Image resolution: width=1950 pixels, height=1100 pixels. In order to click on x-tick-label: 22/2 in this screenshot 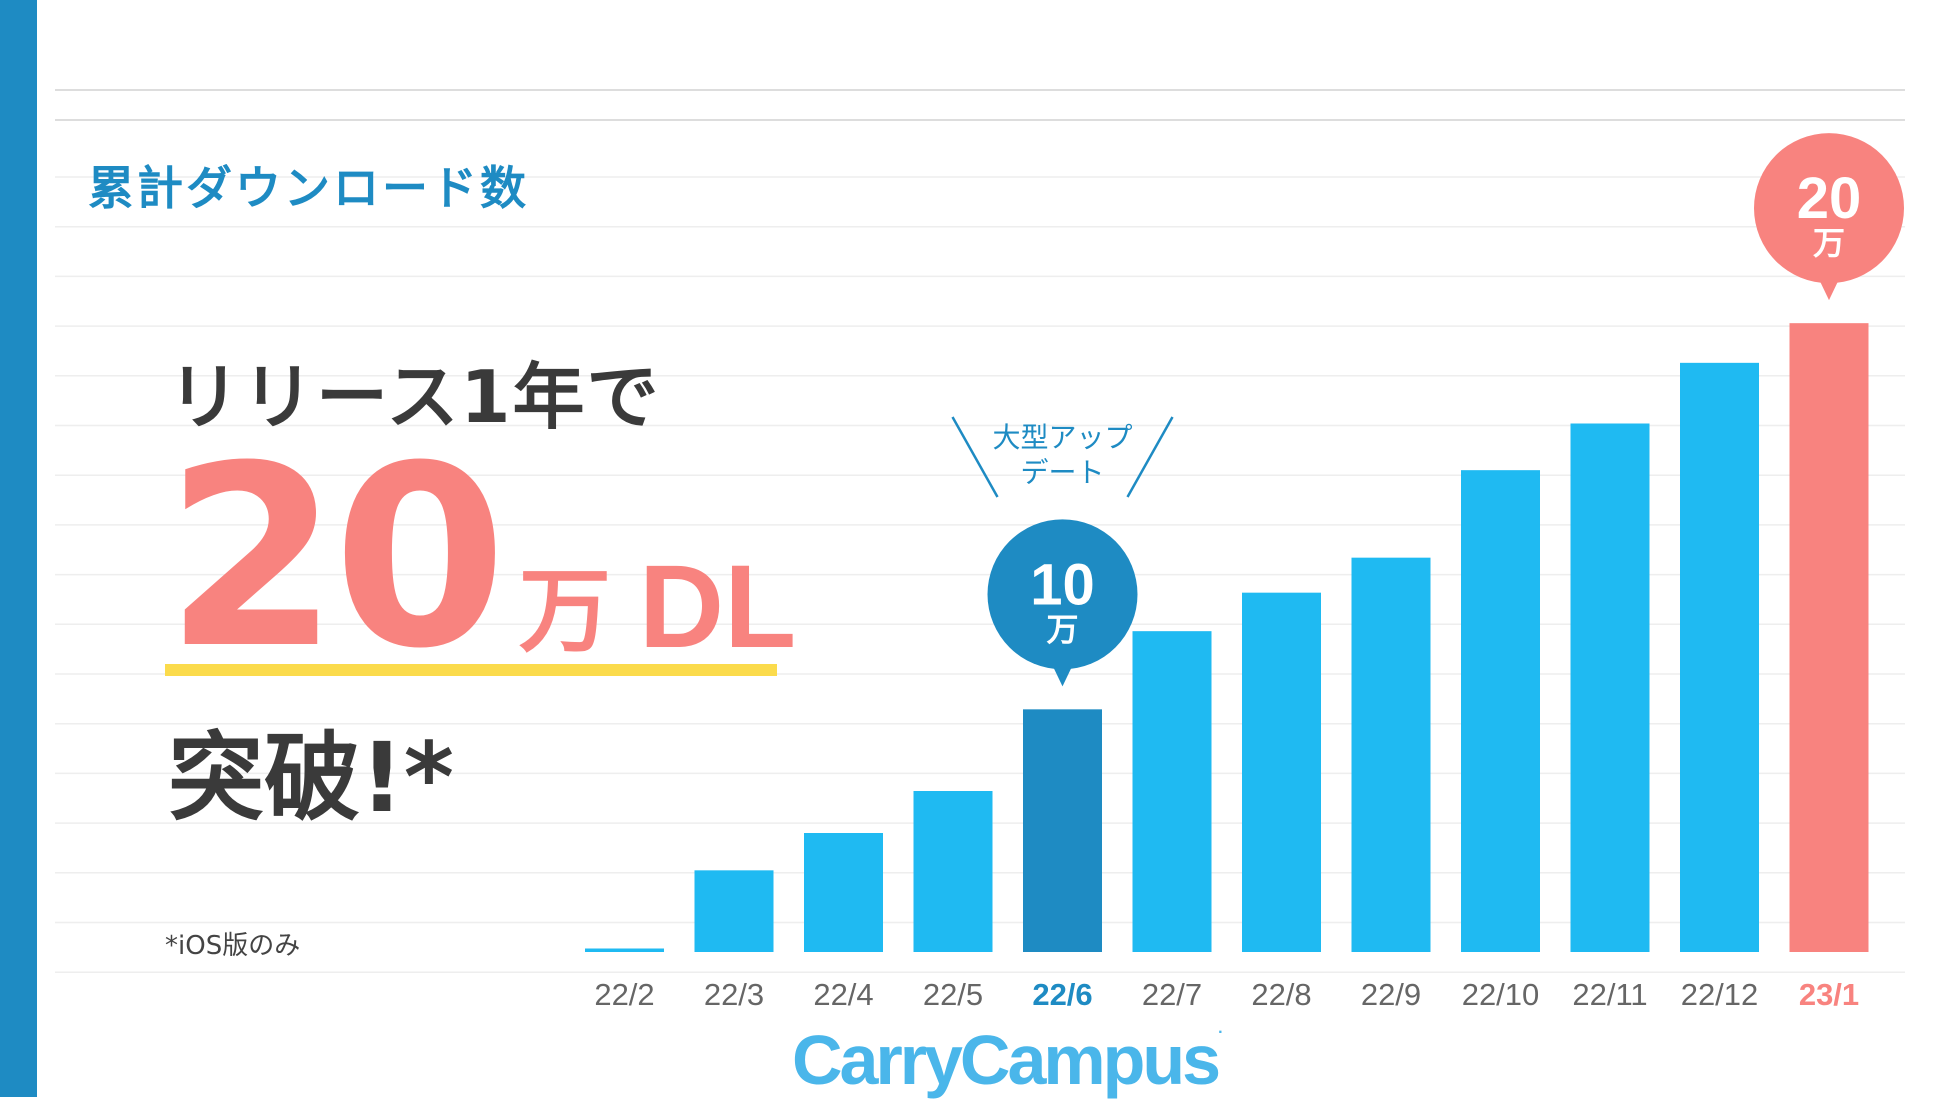, I will do `click(624, 994)`.